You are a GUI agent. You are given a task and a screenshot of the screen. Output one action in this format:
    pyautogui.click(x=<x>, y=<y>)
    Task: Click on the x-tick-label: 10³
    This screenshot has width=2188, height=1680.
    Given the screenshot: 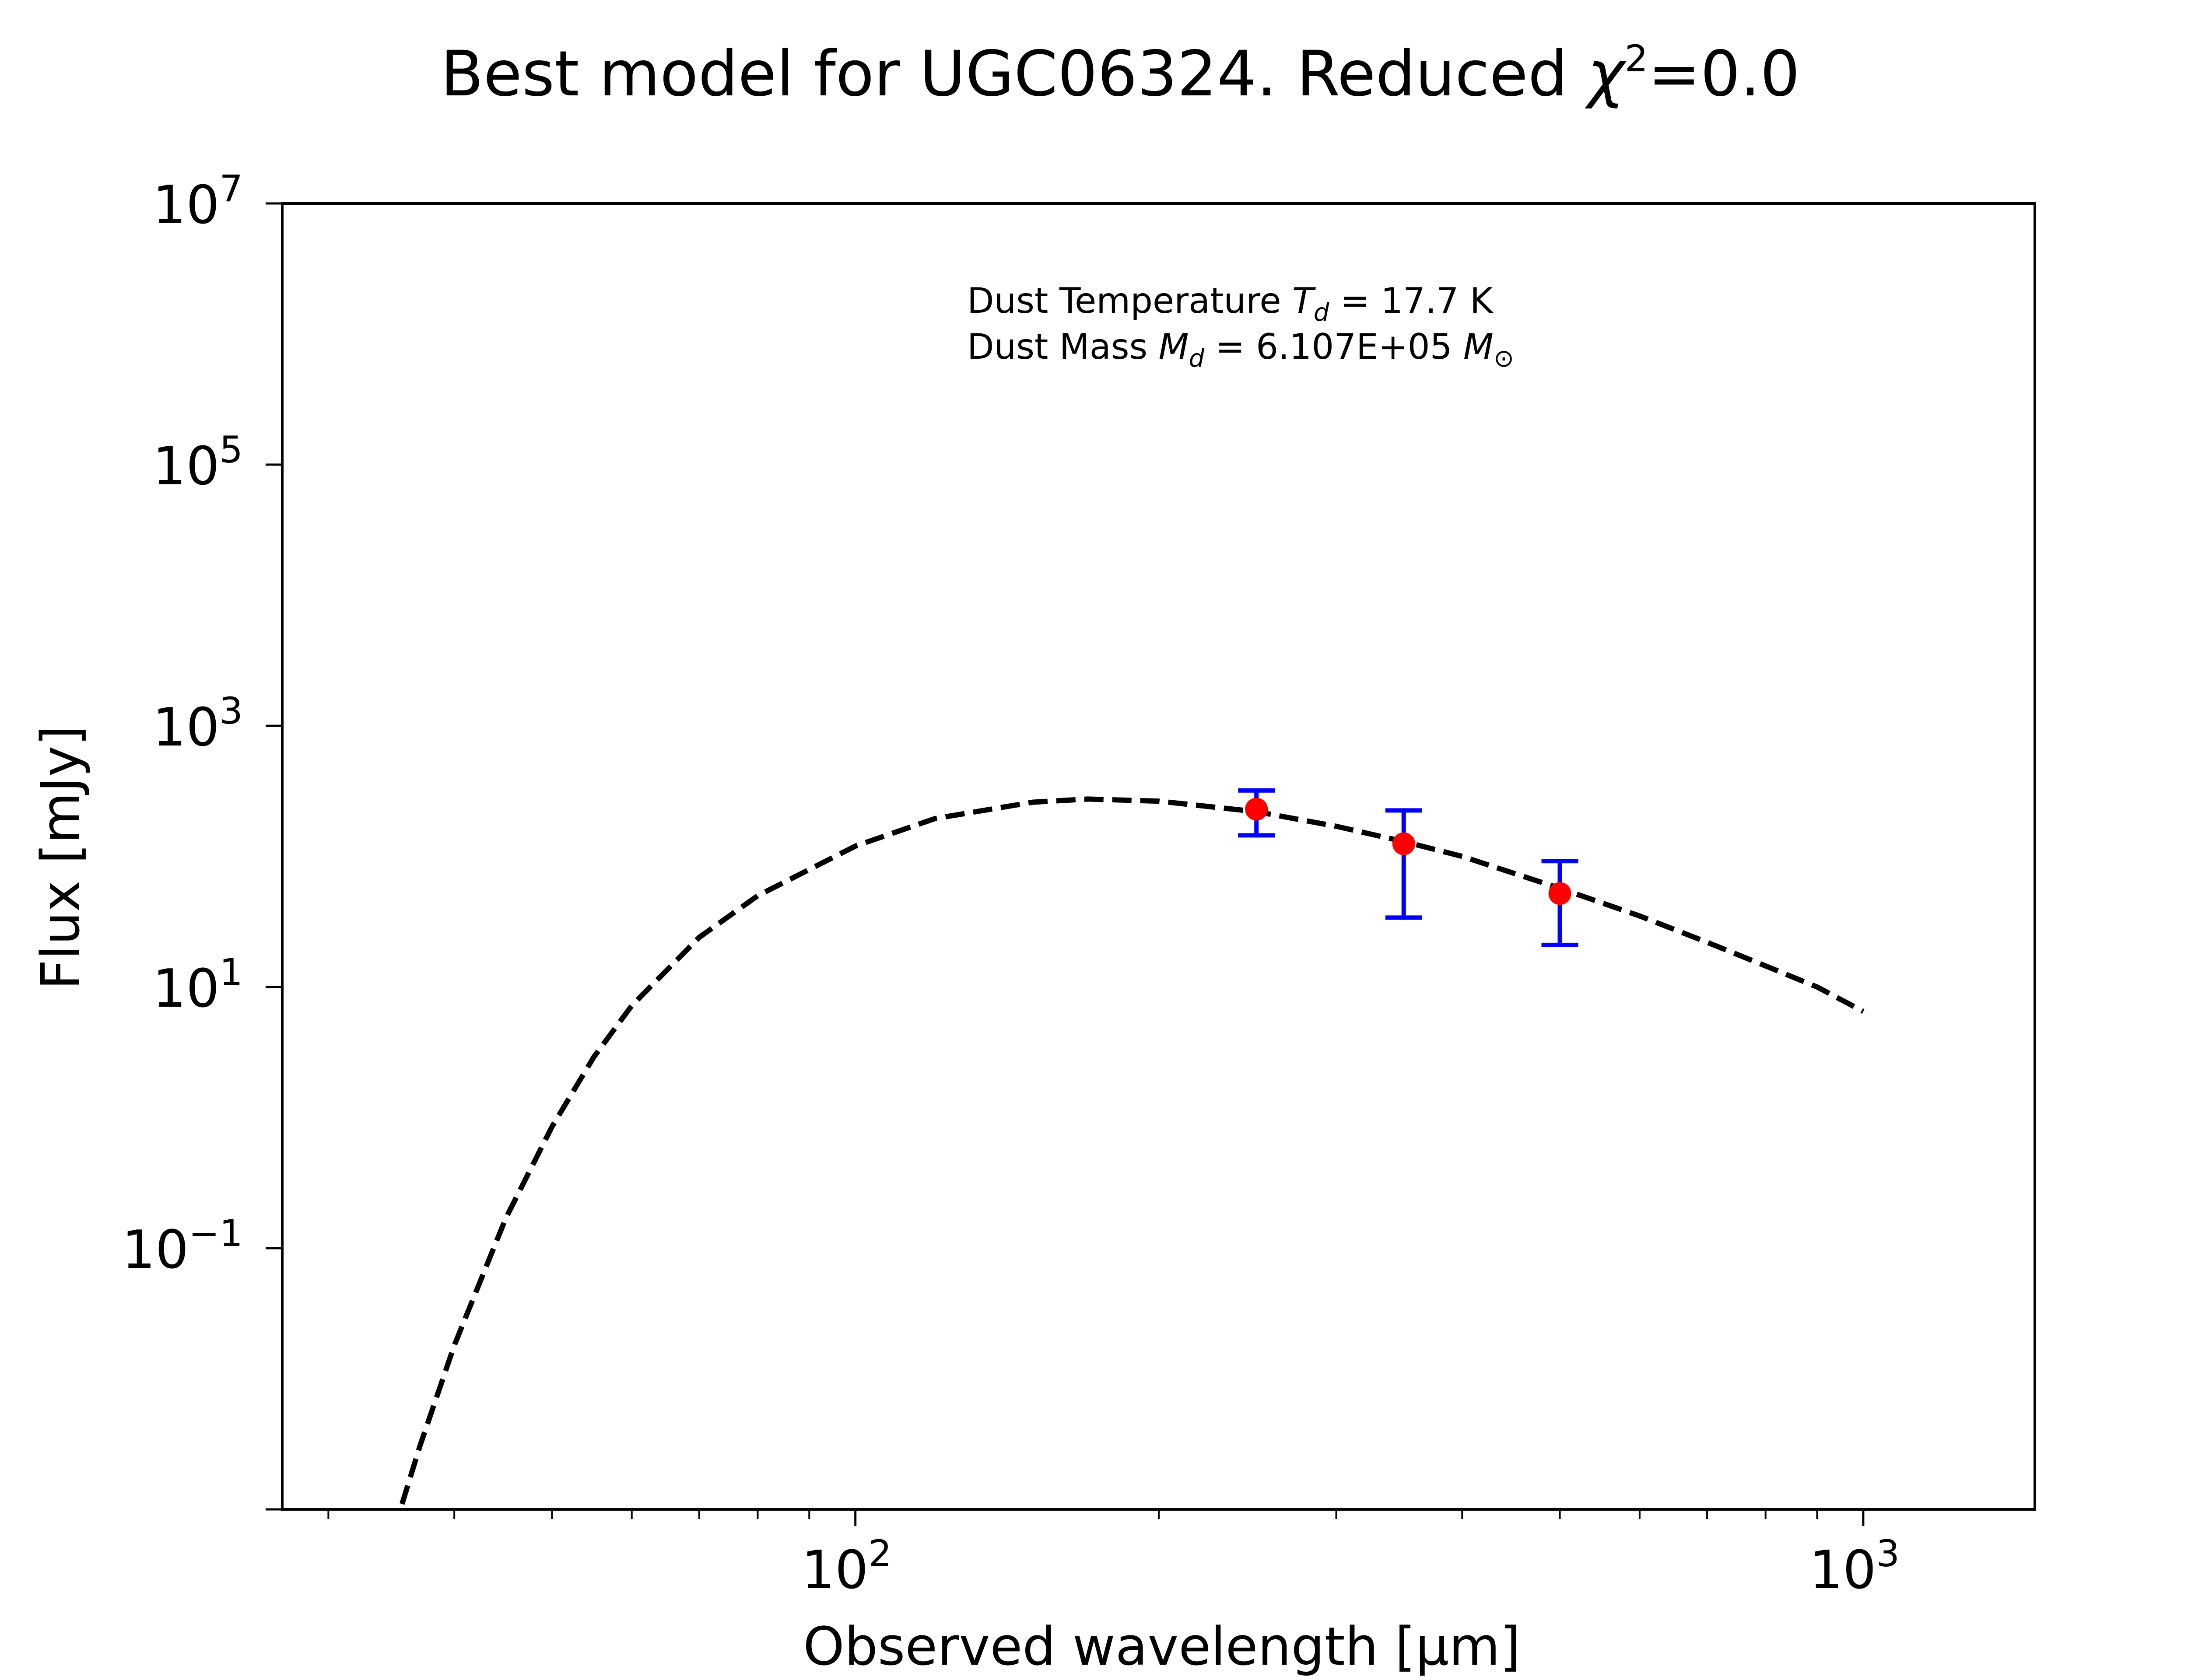 What is the action you would take?
    pyautogui.click(x=1854, y=1566)
    